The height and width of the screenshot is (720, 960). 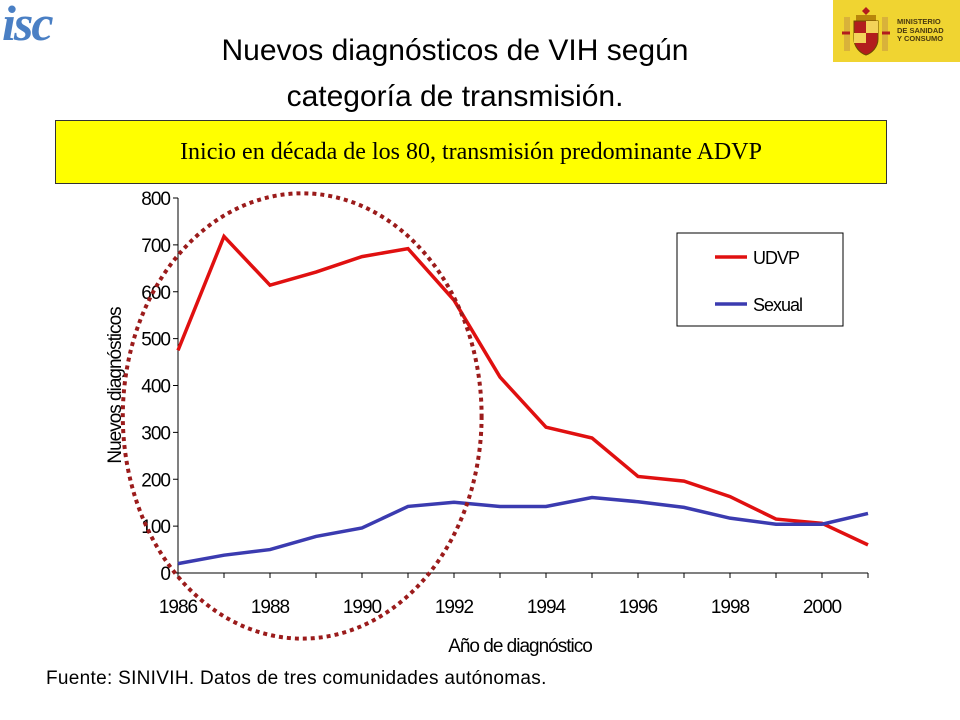 What do you see at coordinates (638, 607) in the screenshot?
I see `x-tick-label: 1996` at bounding box center [638, 607].